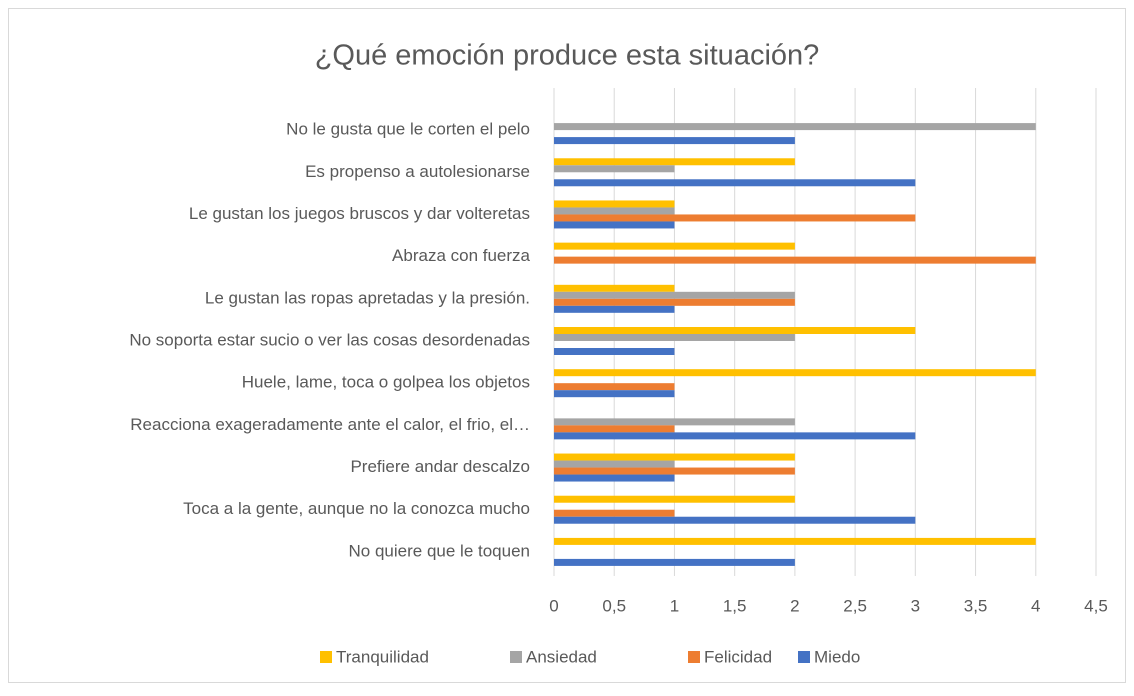 This screenshot has width=1134, height=696. Describe the element at coordinates (1096, 605) in the screenshot. I see `x-tick-label: 4,5` at that location.